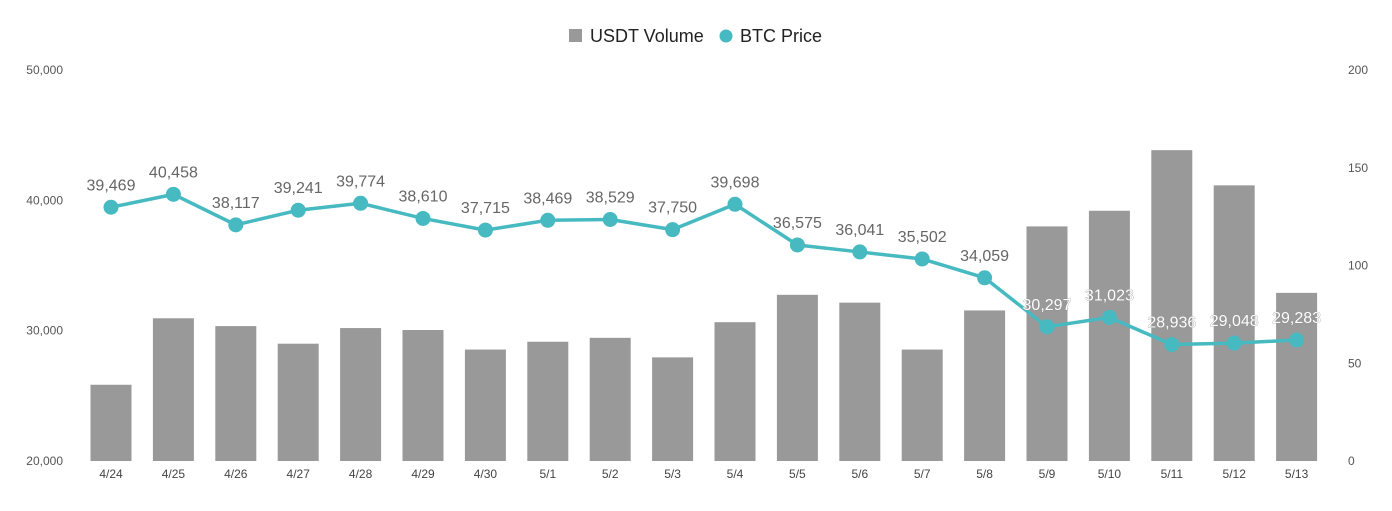  Describe the element at coordinates (610, 198) in the screenshot. I see `data-label-btc-price: 38,529` at that location.